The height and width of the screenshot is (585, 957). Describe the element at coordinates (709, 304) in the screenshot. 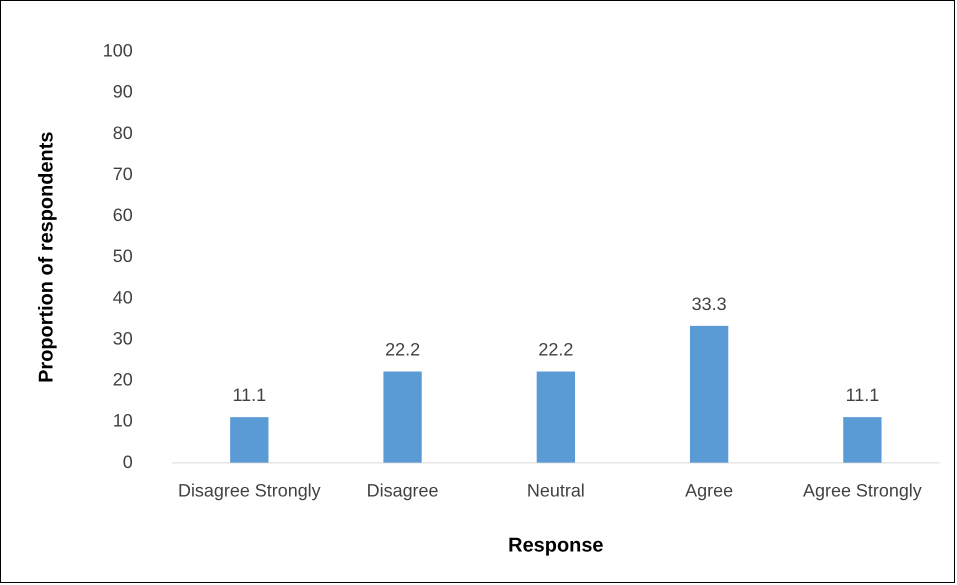

I see `data-label: 33.3` at that location.